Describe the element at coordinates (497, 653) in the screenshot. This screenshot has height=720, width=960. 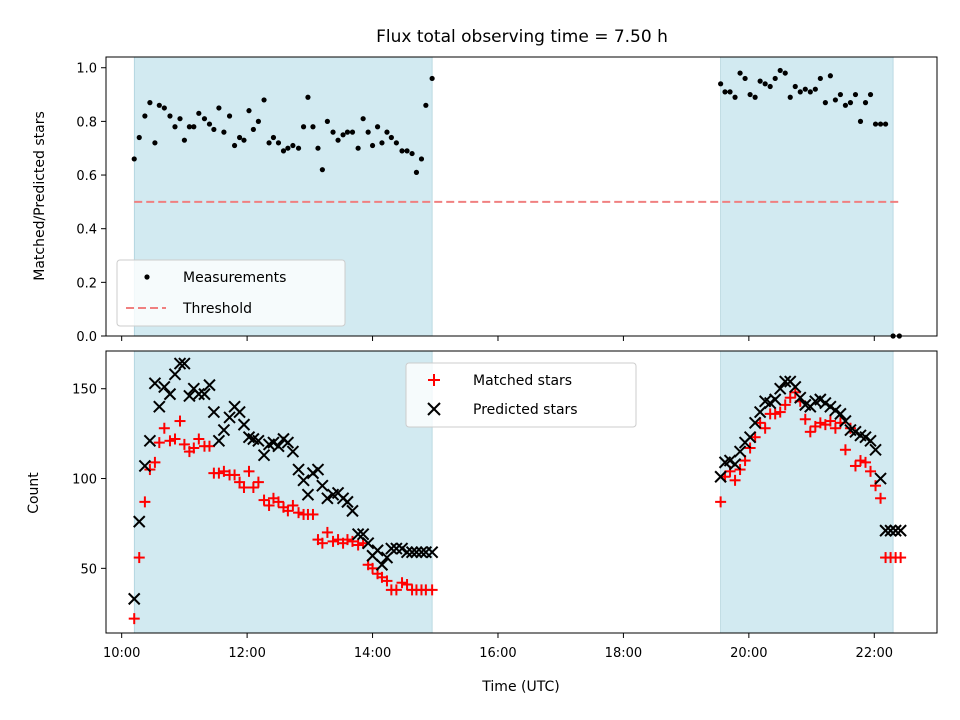
I see `bottom-xtick-label: 16:00` at that location.